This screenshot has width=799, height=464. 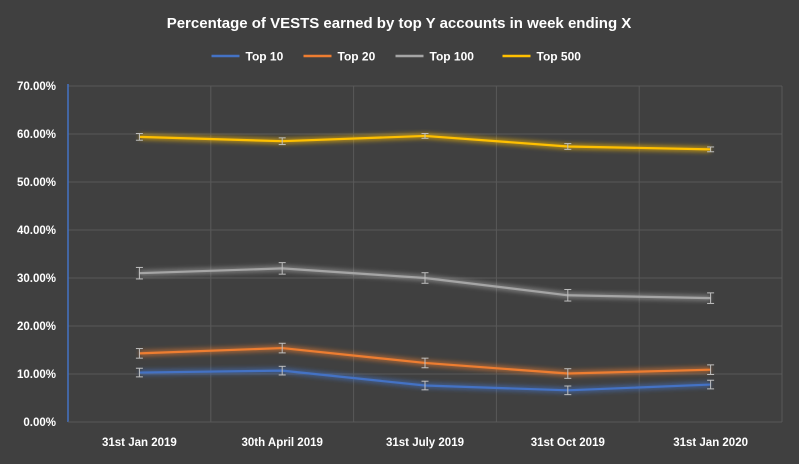 What do you see at coordinates (36, 183) in the screenshot?
I see `y-tick-label: 50.00%` at bounding box center [36, 183].